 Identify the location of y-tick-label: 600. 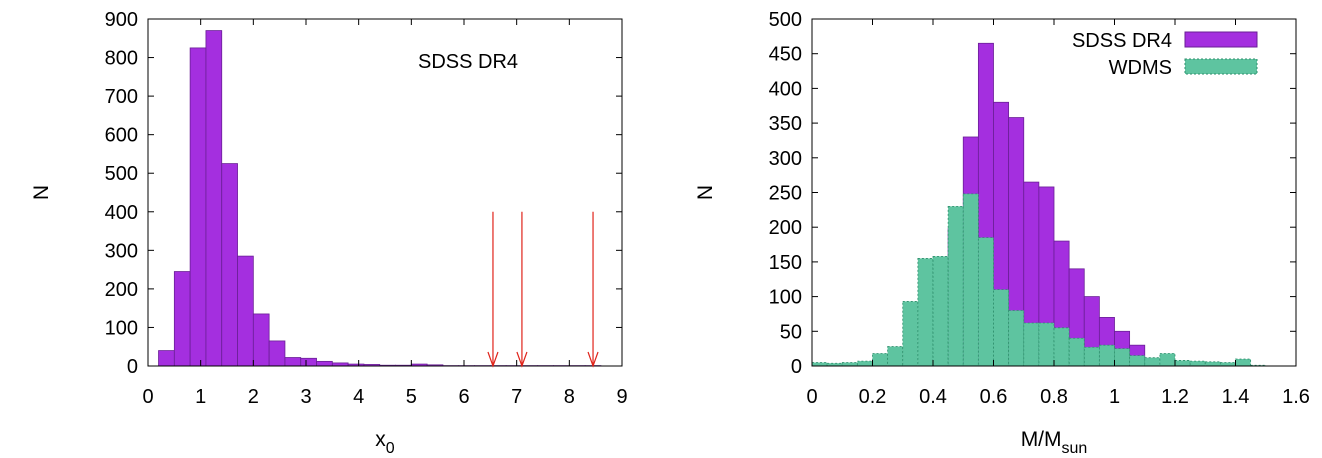
(121, 136).